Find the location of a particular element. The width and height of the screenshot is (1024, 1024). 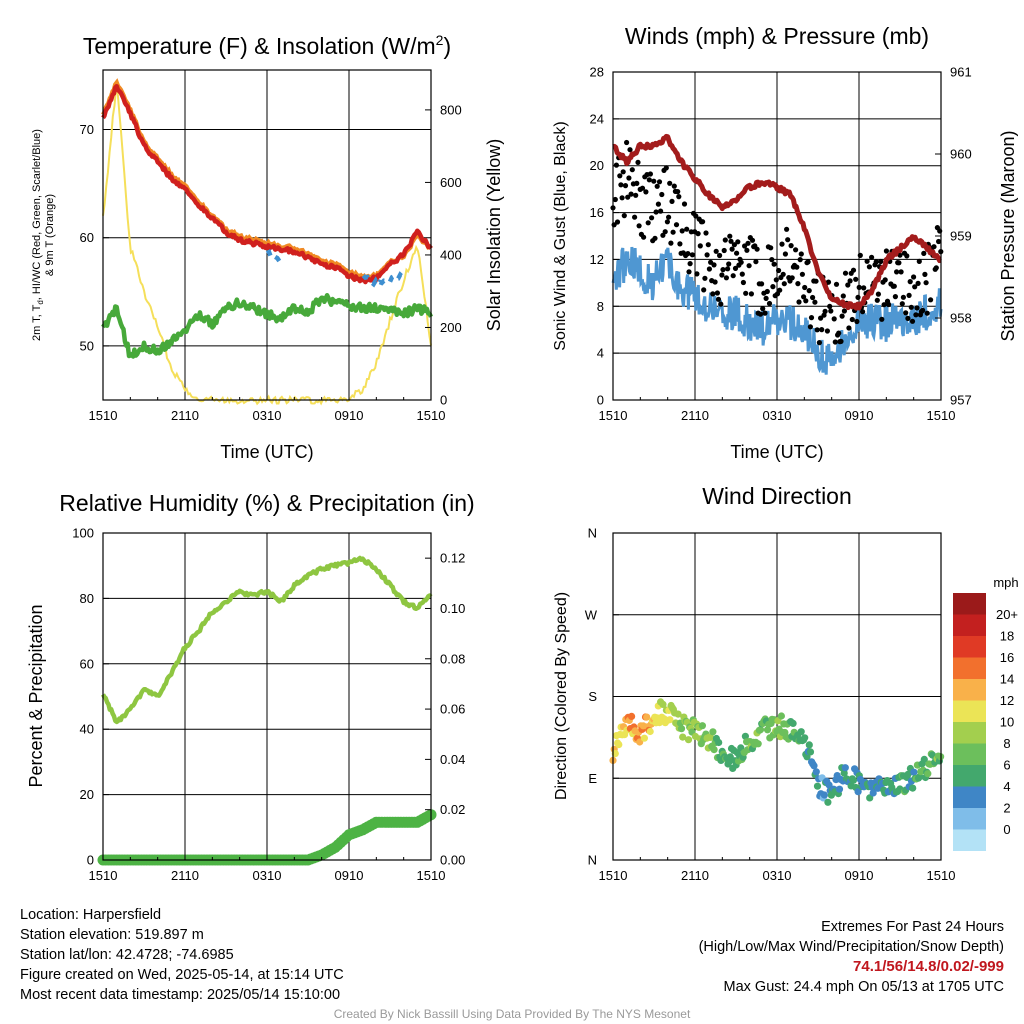

temperature-y-tick-label: 70 is located at coordinates (87, 129).